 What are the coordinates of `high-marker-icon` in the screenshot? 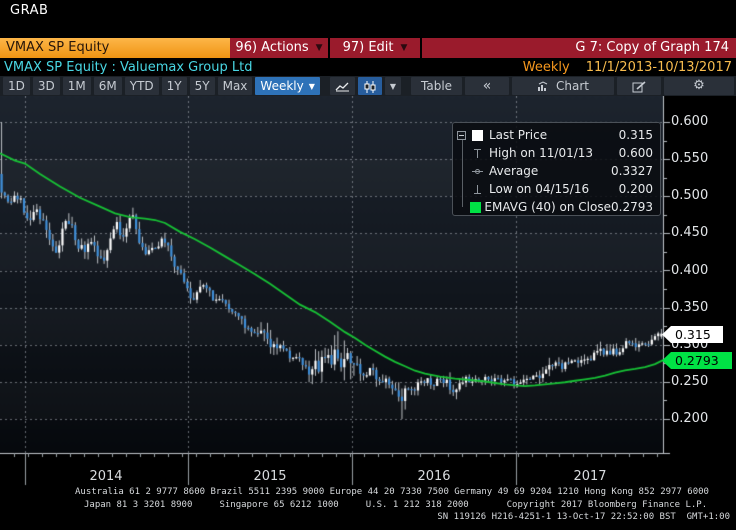 It's located at (477, 153).